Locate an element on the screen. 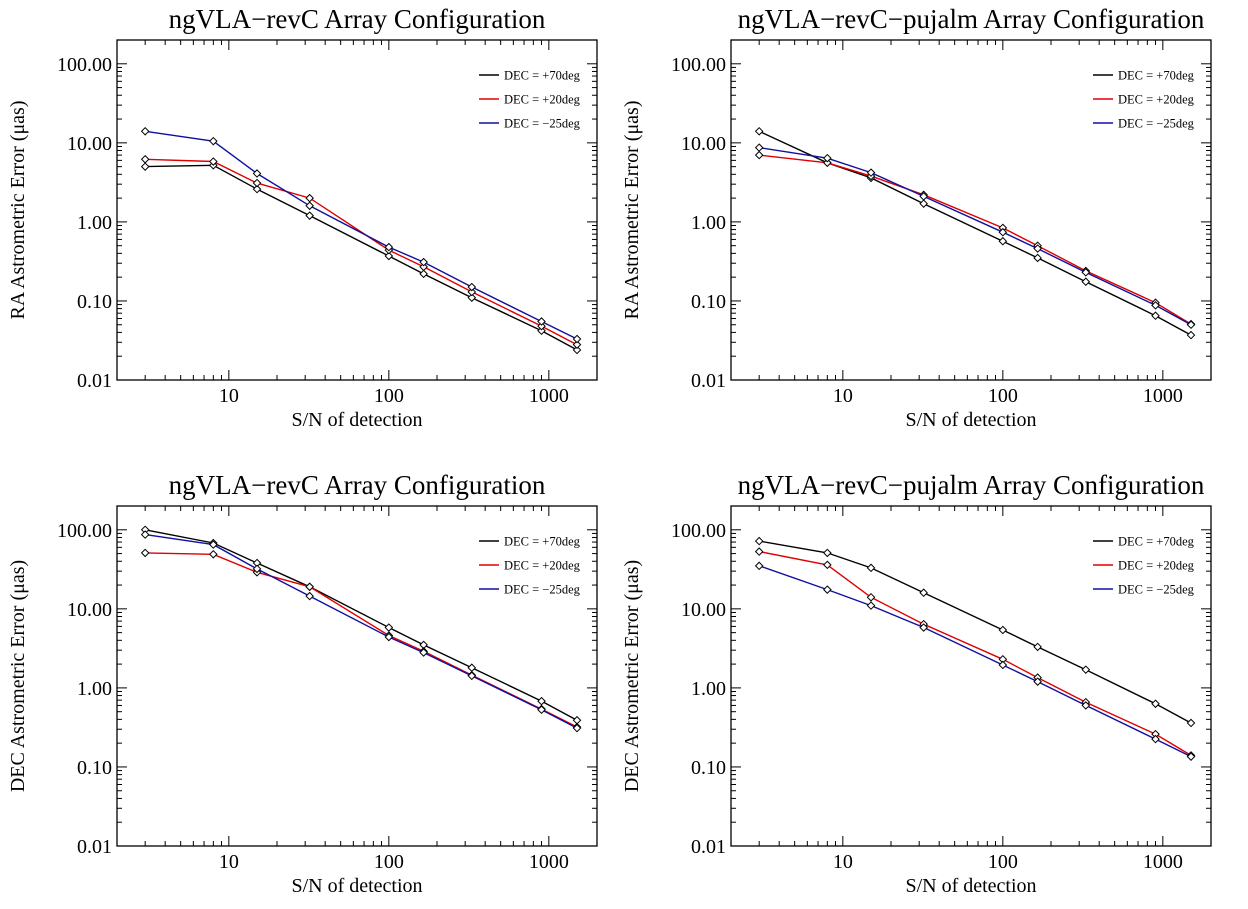  y-tick-label: 0.01 is located at coordinates (94, 381).